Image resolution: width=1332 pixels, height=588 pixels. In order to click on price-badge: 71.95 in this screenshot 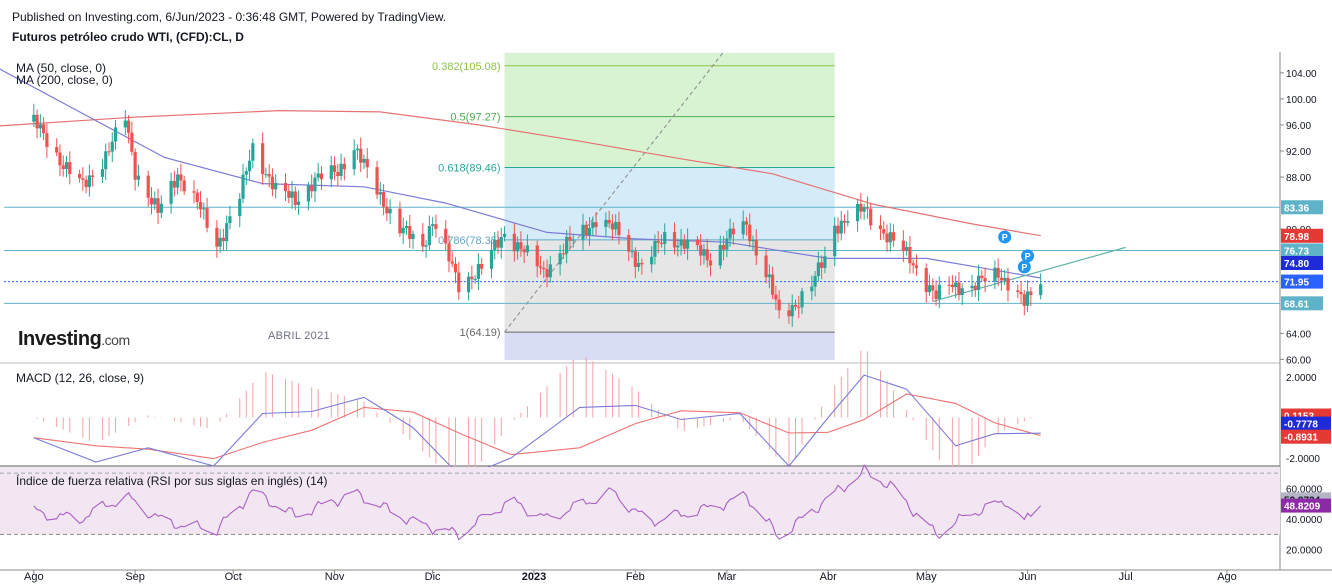, I will do `click(1296, 283)`.